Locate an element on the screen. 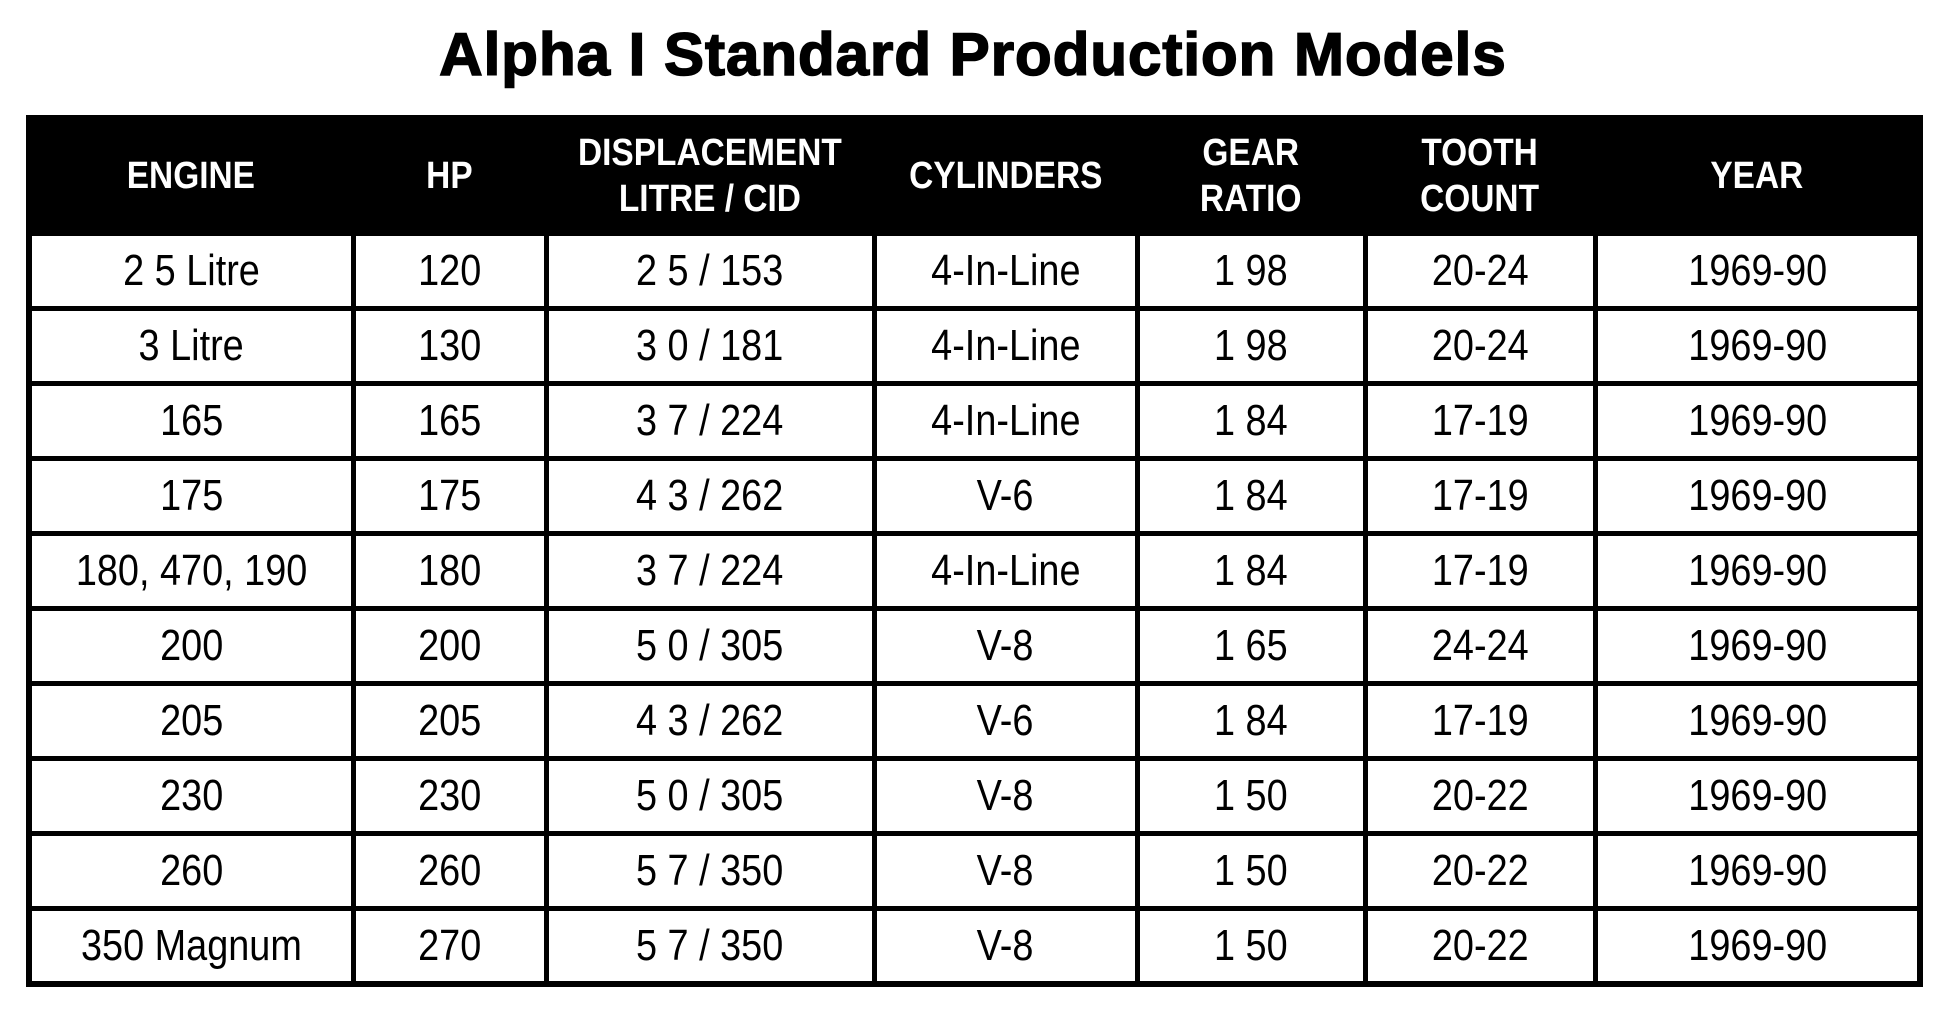 This screenshot has width=1946, height=1016. cell-tooth-count: 20-22 is located at coordinates (1480, 946).